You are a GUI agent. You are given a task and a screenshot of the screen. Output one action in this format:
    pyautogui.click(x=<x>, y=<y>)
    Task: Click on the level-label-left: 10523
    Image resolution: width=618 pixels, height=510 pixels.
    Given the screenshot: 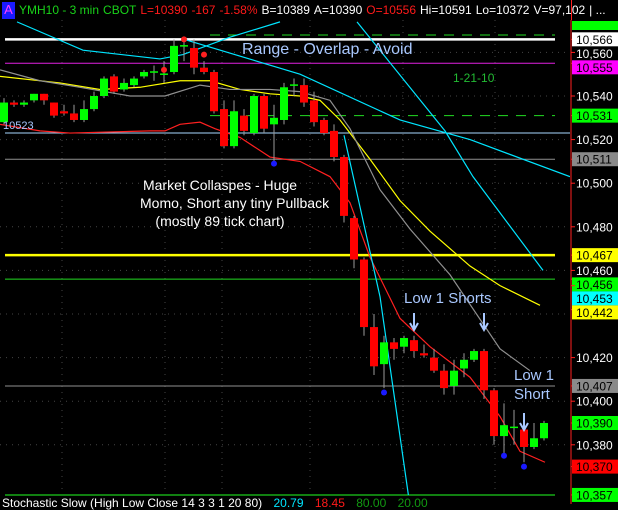 What is the action you would take?
    pyautogui.click(x=18, y=126)
    